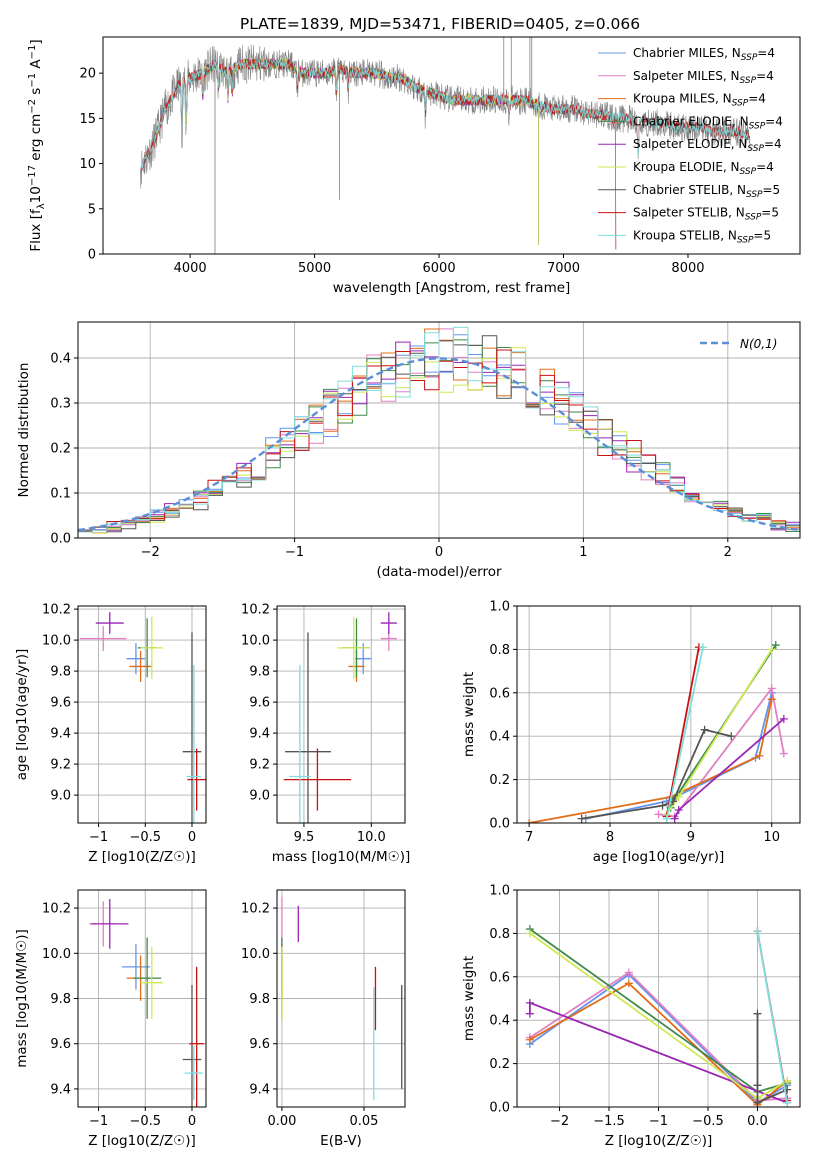  I want to click on model-salpeter_elodie, so click(361, 151).